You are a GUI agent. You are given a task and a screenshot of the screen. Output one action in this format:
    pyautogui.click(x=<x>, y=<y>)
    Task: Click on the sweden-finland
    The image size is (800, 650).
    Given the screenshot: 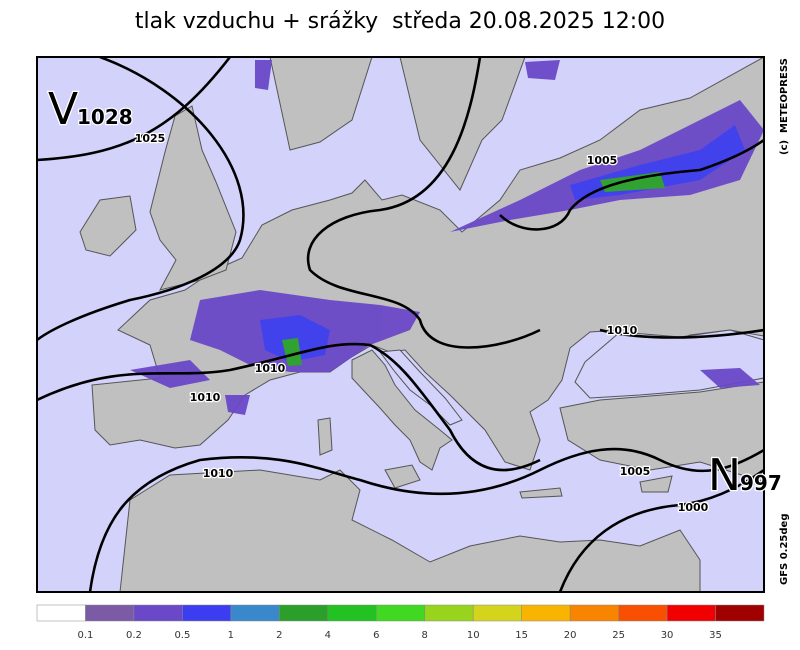 What is the action you would take?
    pyautogui.click(x=462, y=124)
    